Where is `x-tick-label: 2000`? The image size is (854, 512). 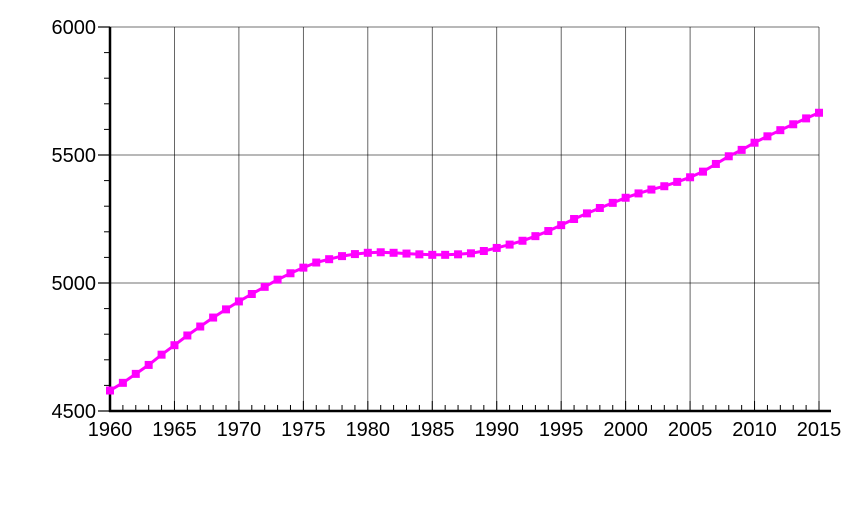 x-tick-label: 2000 is located at coordinates (625, 430).